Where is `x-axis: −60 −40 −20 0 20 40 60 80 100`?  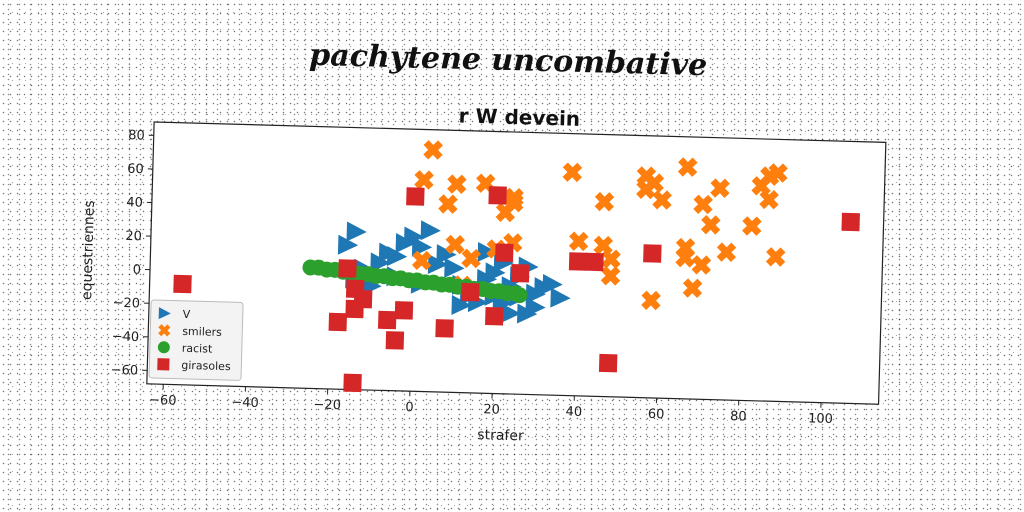 x-axis: −60 −40 −20 0 20 40 60 80 100 is located at coordinates (491, 405).